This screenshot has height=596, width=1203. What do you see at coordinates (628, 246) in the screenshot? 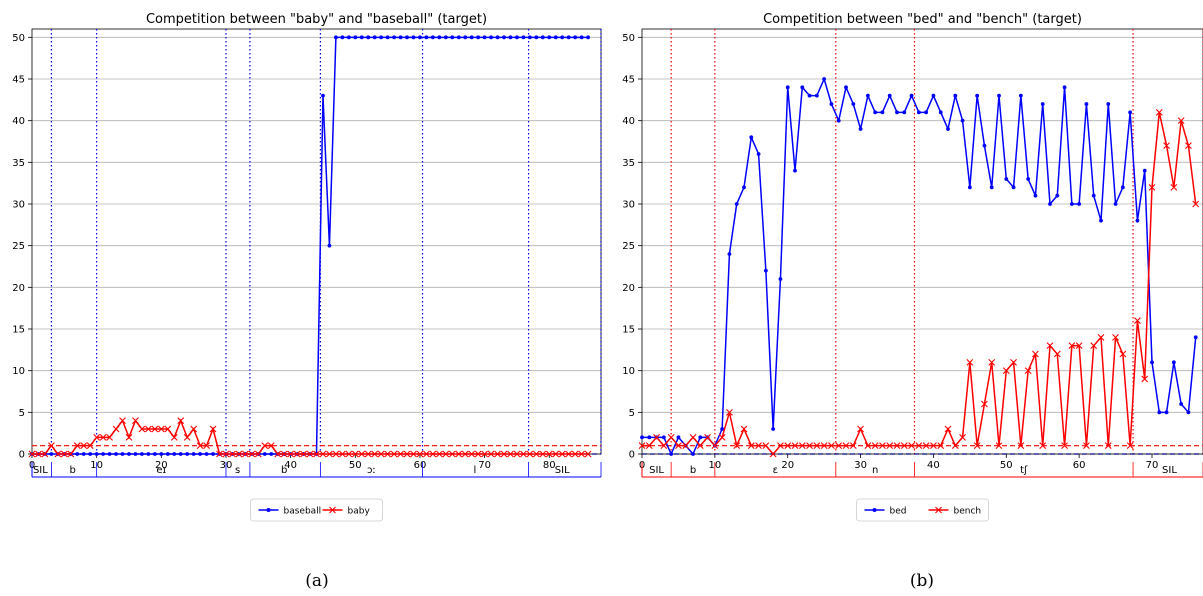
I see `y-tick-label: 25` at bounding box center [628, 246].